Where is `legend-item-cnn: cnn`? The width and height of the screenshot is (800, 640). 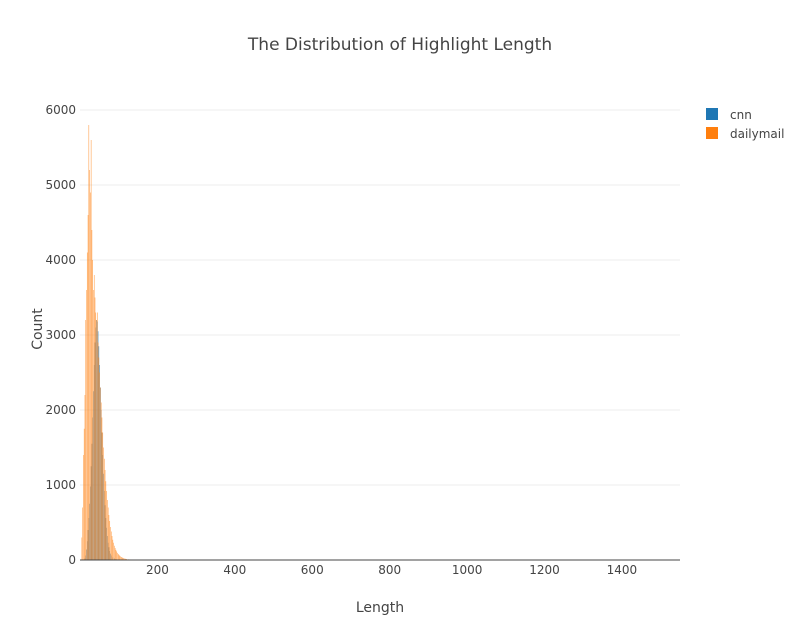
legend-item-cnn: cnn is located at coordinates (729, 115).